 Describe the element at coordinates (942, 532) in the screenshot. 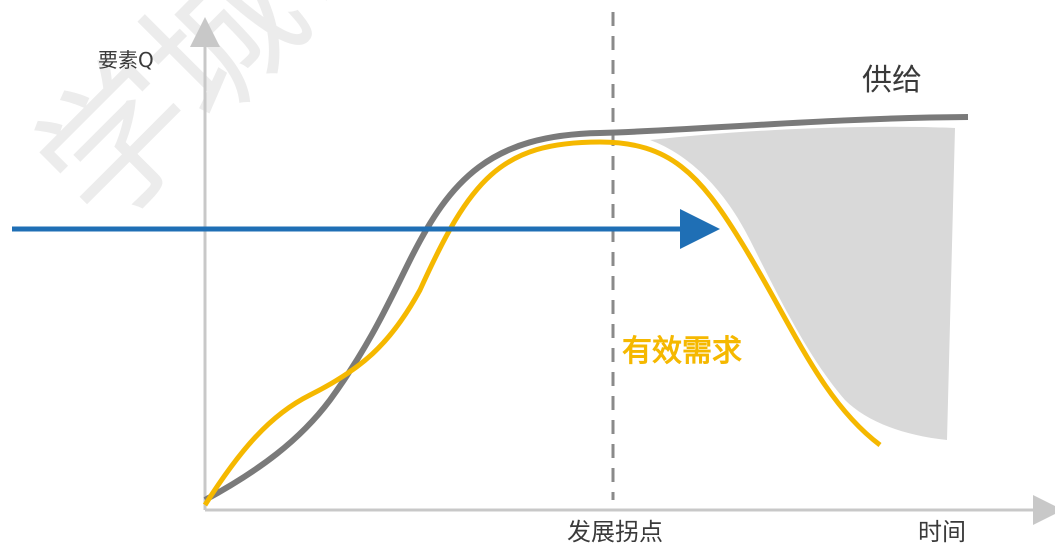

I see `x-axis-label: 时间` at that location.